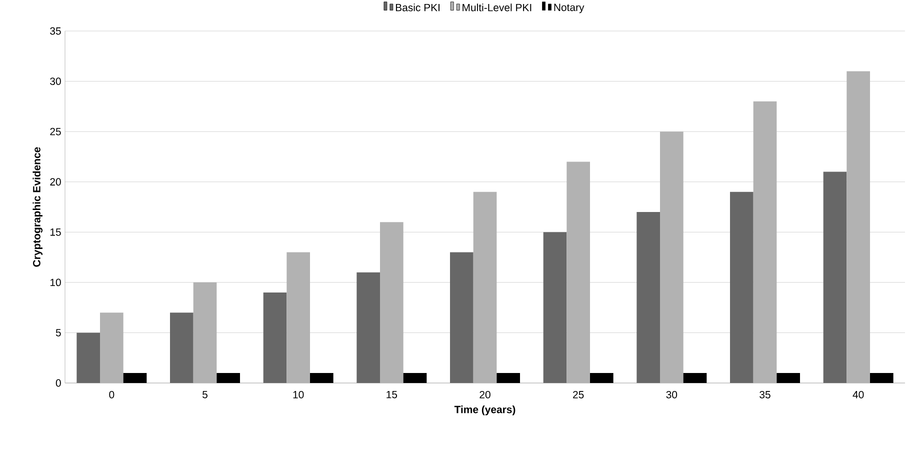 The image size is (915, 451). Describe the element at coordinates (485, 394) in the screenshot. I see `x-tick-label: 20` at that location.